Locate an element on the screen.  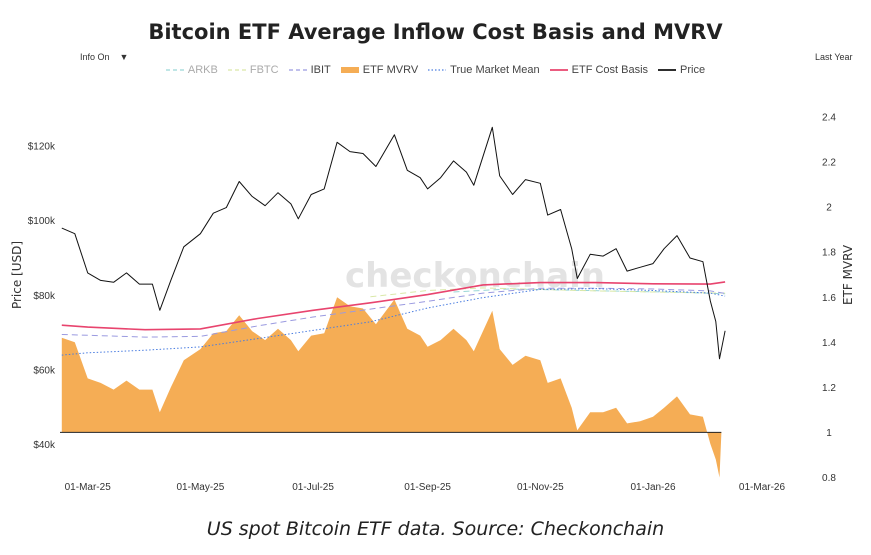
y-right-tick-label: 1.2 is located at coordinates (829, 388).